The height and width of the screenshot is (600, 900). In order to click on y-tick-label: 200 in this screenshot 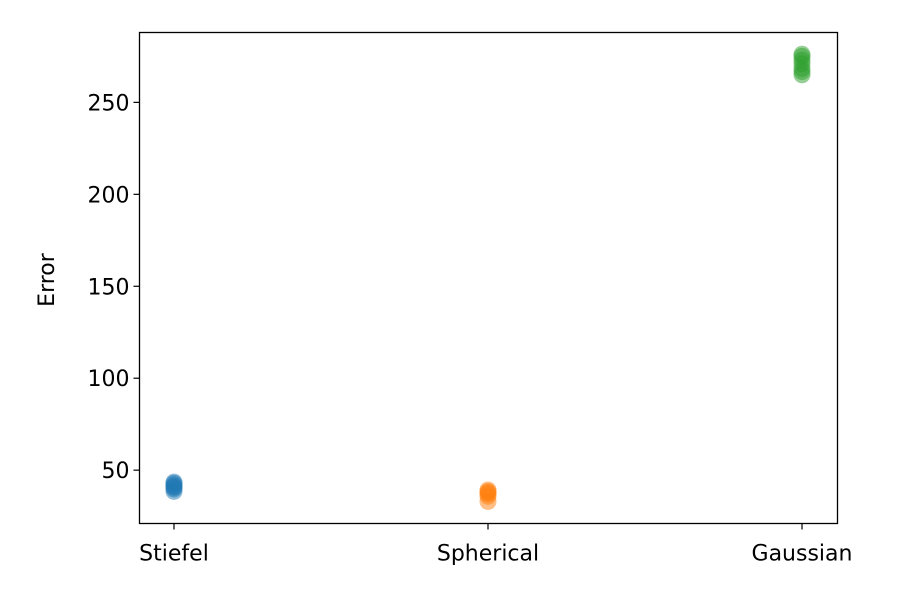, I will do `click(109, 195)`.